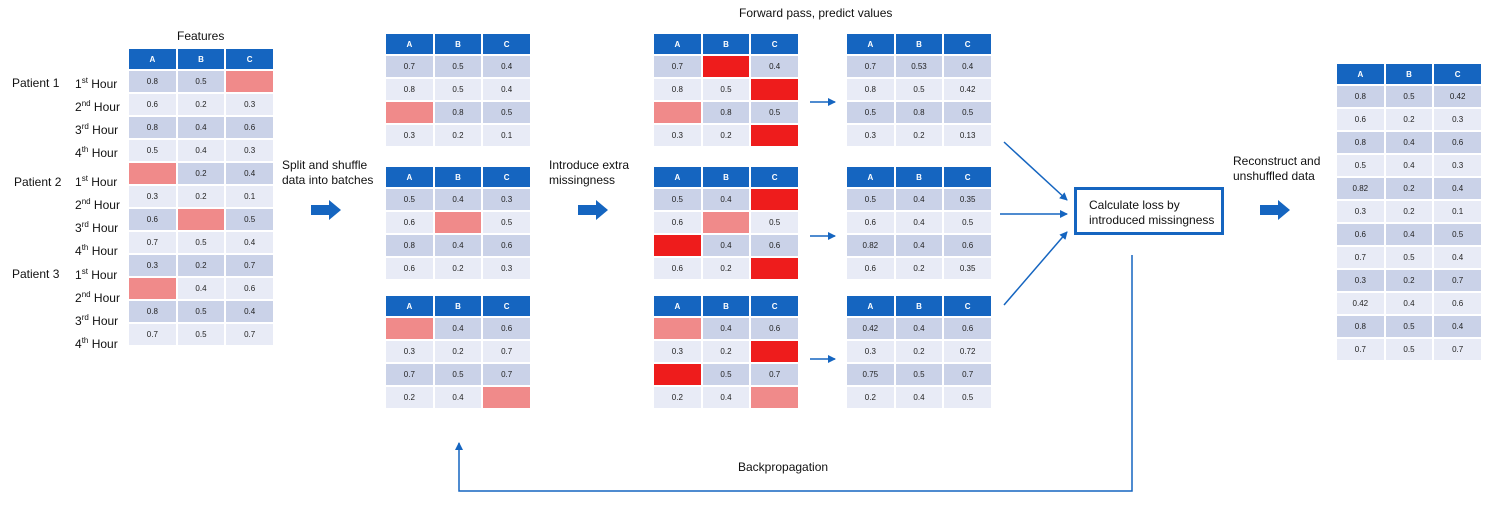 The height and width of the screenshot is (506, 1497). What do you see at coordinates (726, 352) in the screenshot?
I see `masked-table-3: A B C 0.4 0.6 0.3 0.2 0.5 0.7 0.2 0.4` at bounding box center [726, 352].